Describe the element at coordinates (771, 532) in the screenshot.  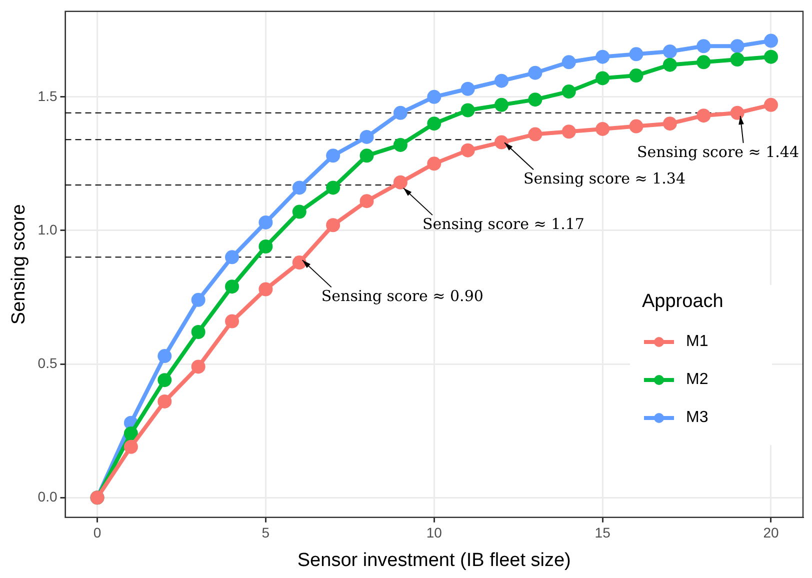
I see `x-tick-label: 20` at that location.